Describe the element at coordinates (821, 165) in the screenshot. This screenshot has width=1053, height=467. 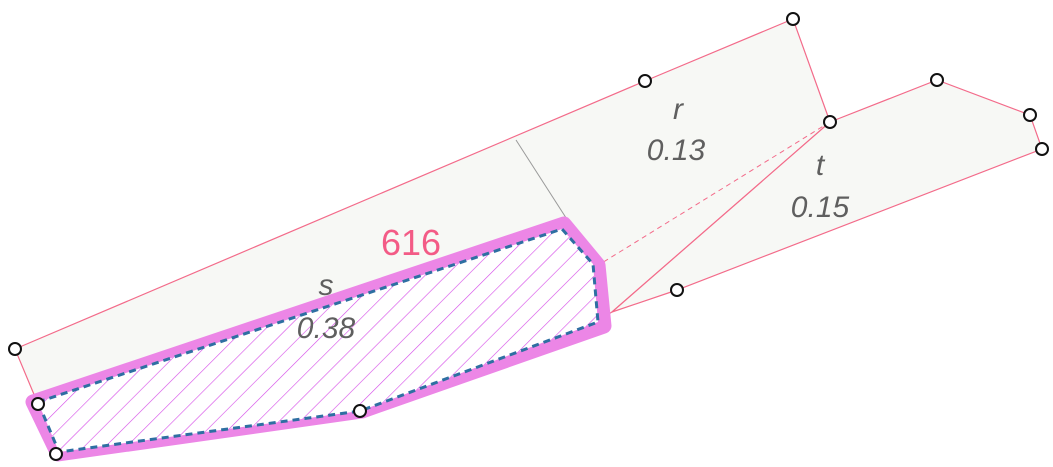
I see `zone-t-name: t` at that location.